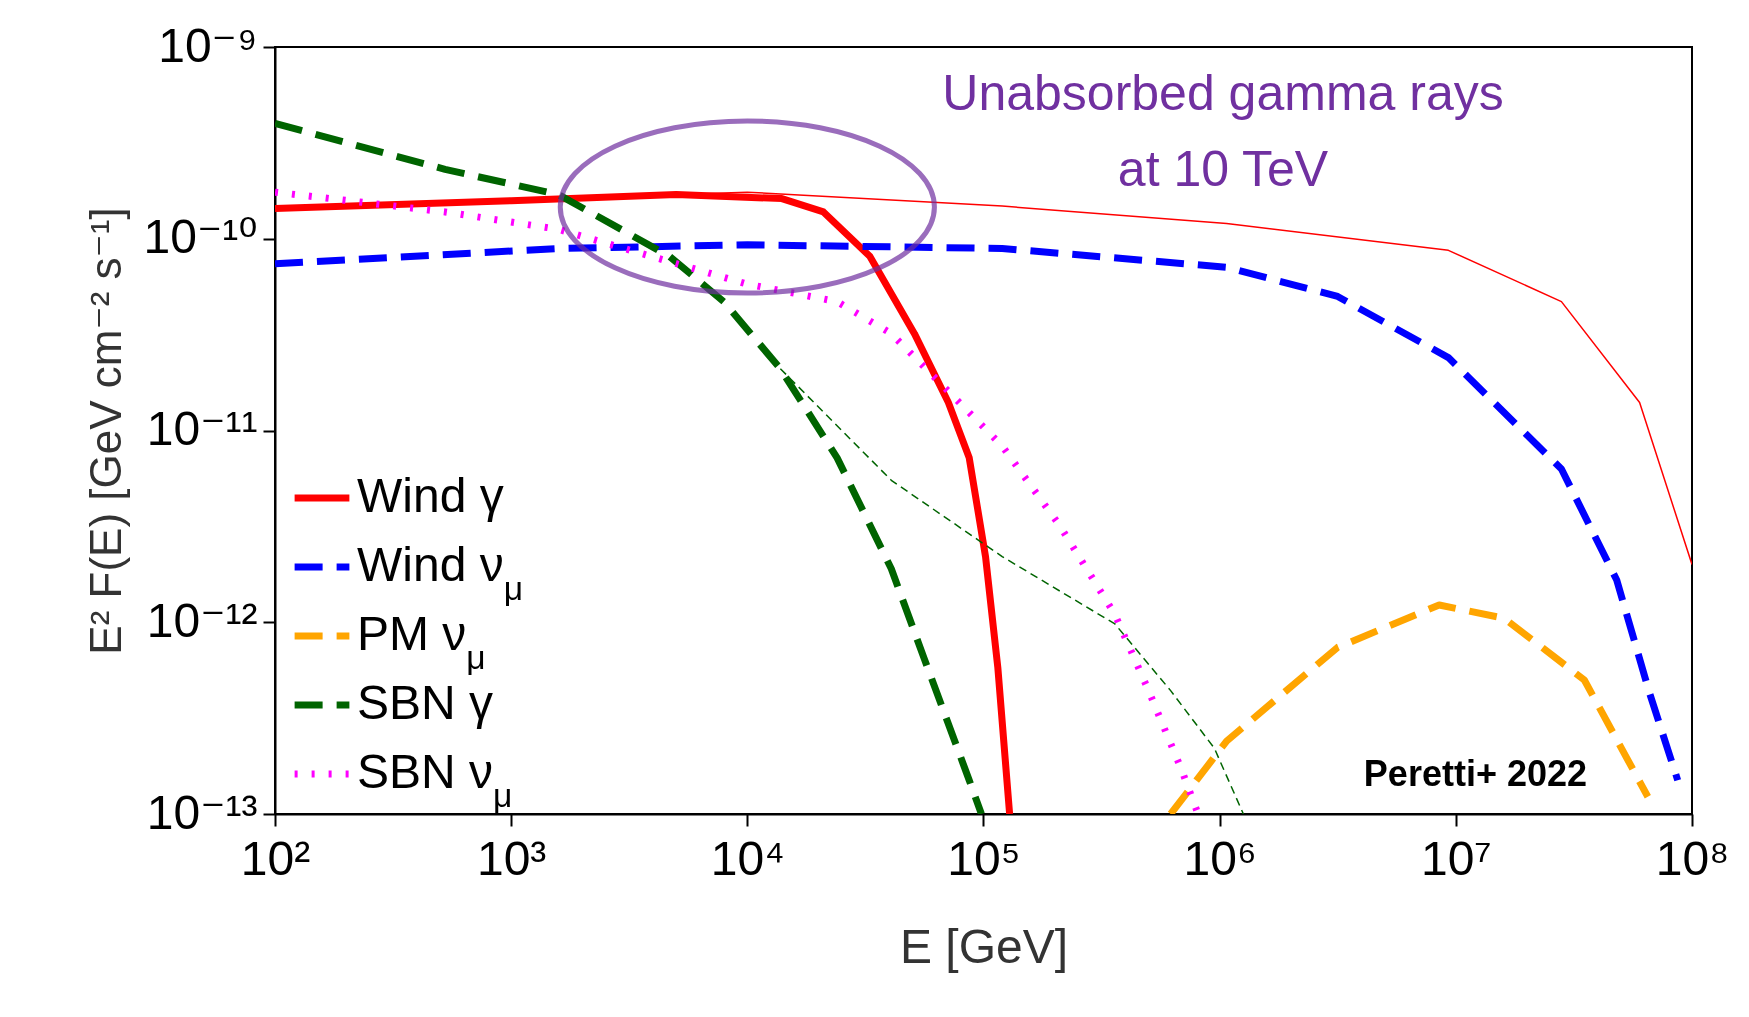 This screenshot has height=1017, width=1749. What do you see at coordinates (202, 428) in the screenshot?
I see `y-tick-label: 10⁻¹¹` at bounding box center [202, 428].